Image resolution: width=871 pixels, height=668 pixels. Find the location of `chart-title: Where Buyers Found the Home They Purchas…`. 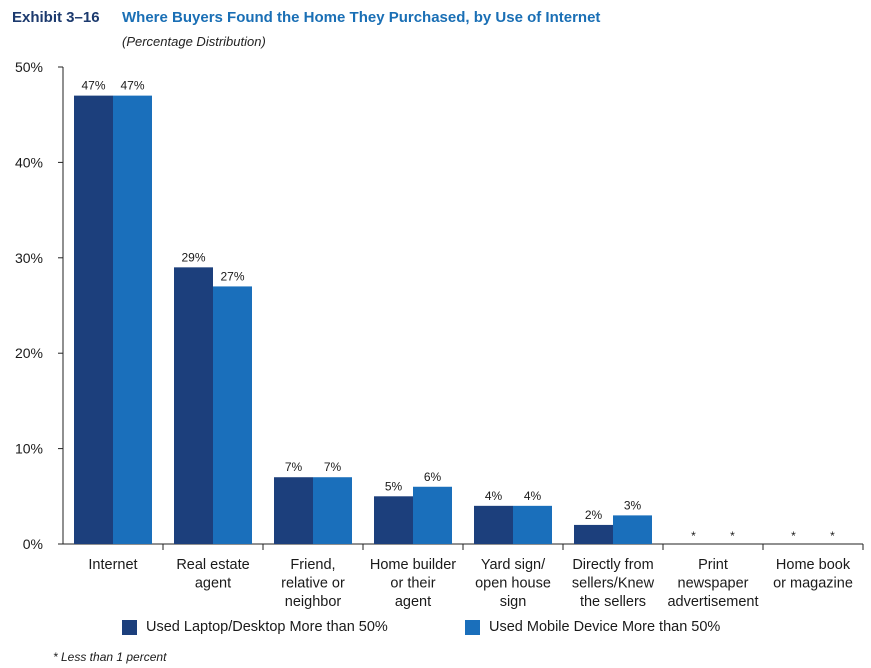

chart-title: Where Buyers Found the Home They Purchas… is located at coordinates (361, 17).